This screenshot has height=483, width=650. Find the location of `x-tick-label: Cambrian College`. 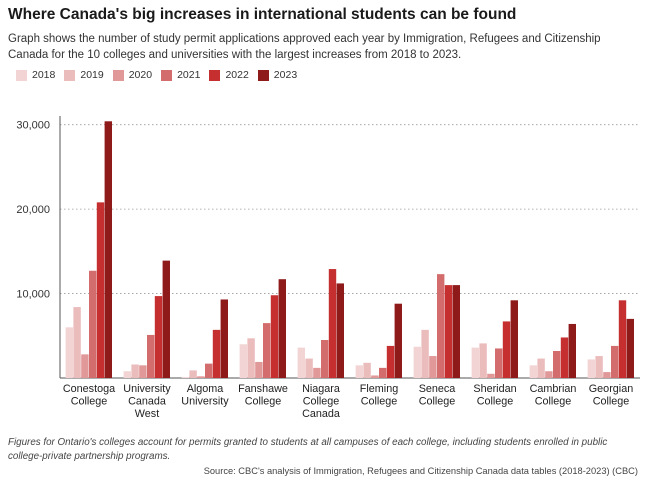

x-tick-label: Cambrian College is located at coordinates (553, 395).